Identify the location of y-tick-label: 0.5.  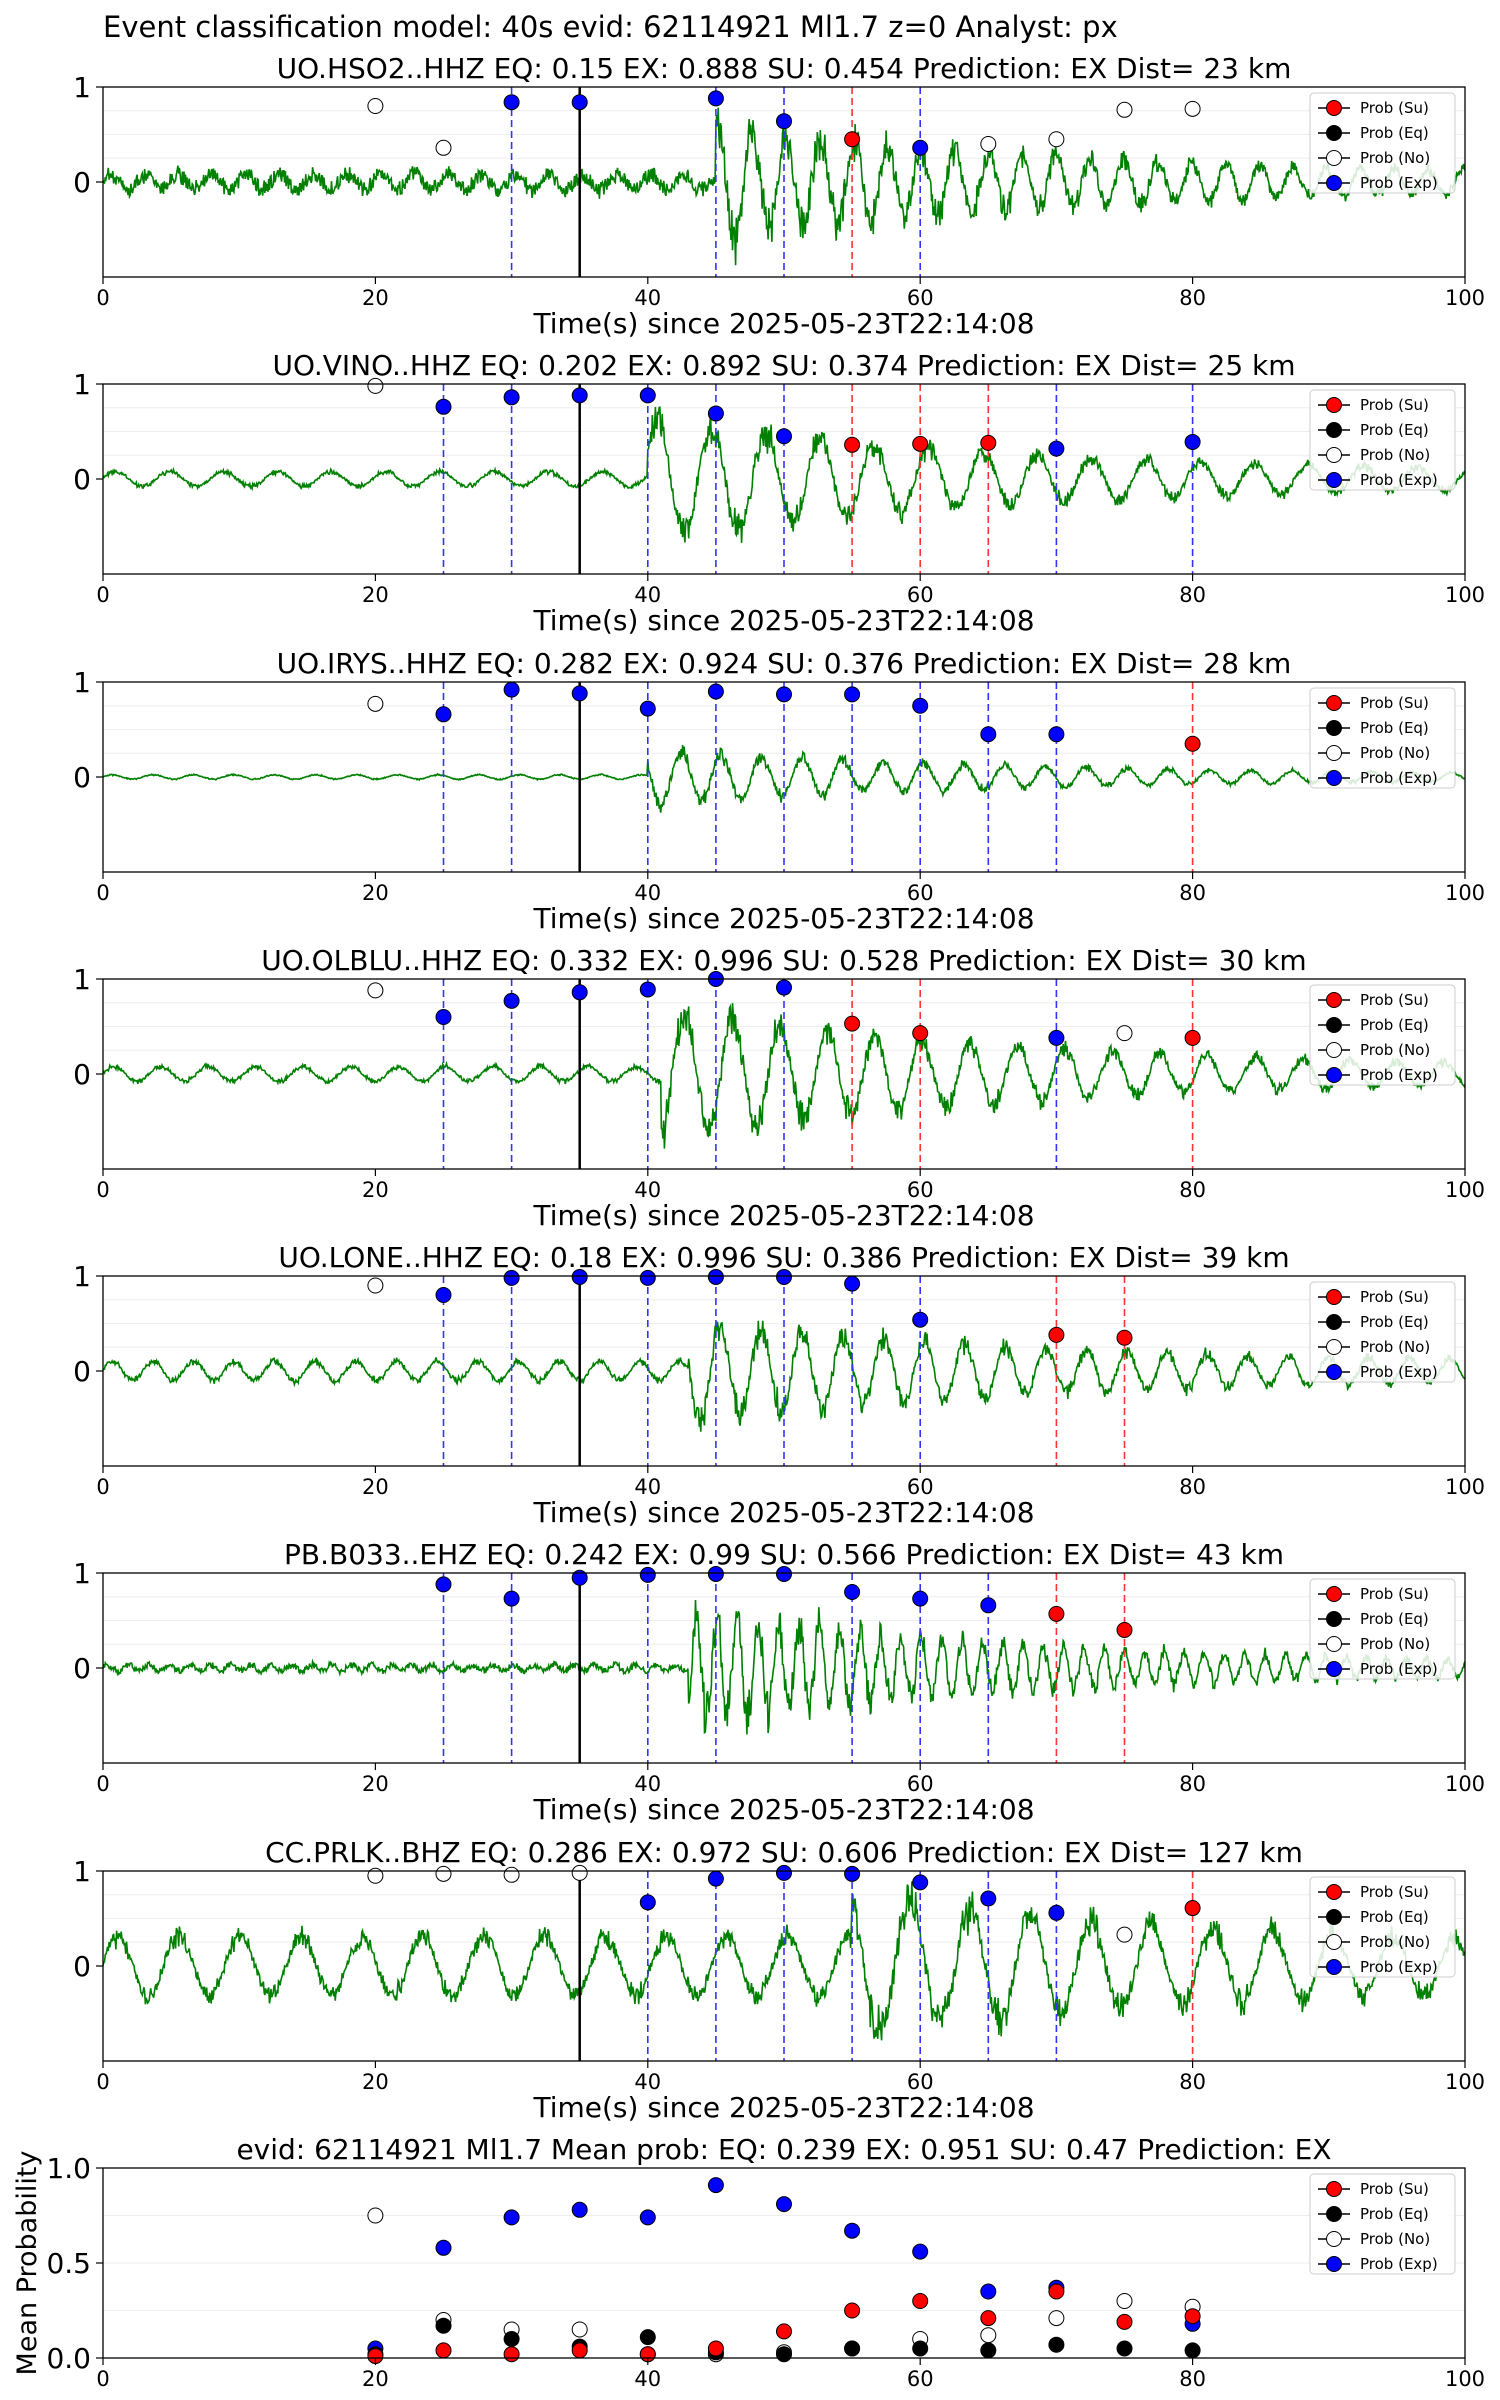
(68, 2263).